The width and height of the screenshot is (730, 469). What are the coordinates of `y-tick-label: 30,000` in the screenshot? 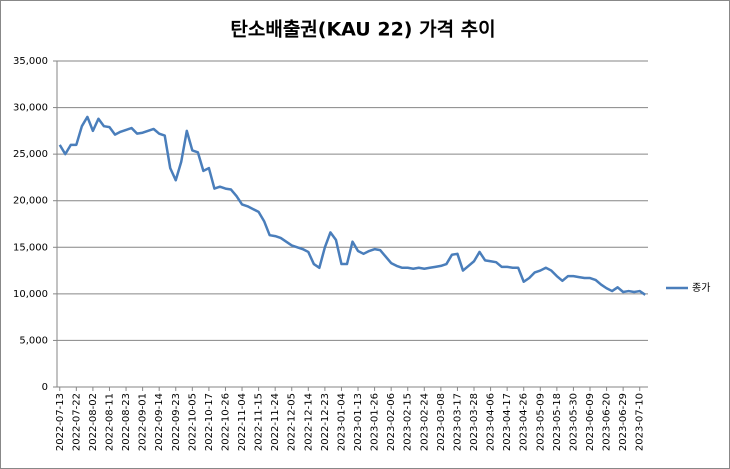 It's located at (30, 108).